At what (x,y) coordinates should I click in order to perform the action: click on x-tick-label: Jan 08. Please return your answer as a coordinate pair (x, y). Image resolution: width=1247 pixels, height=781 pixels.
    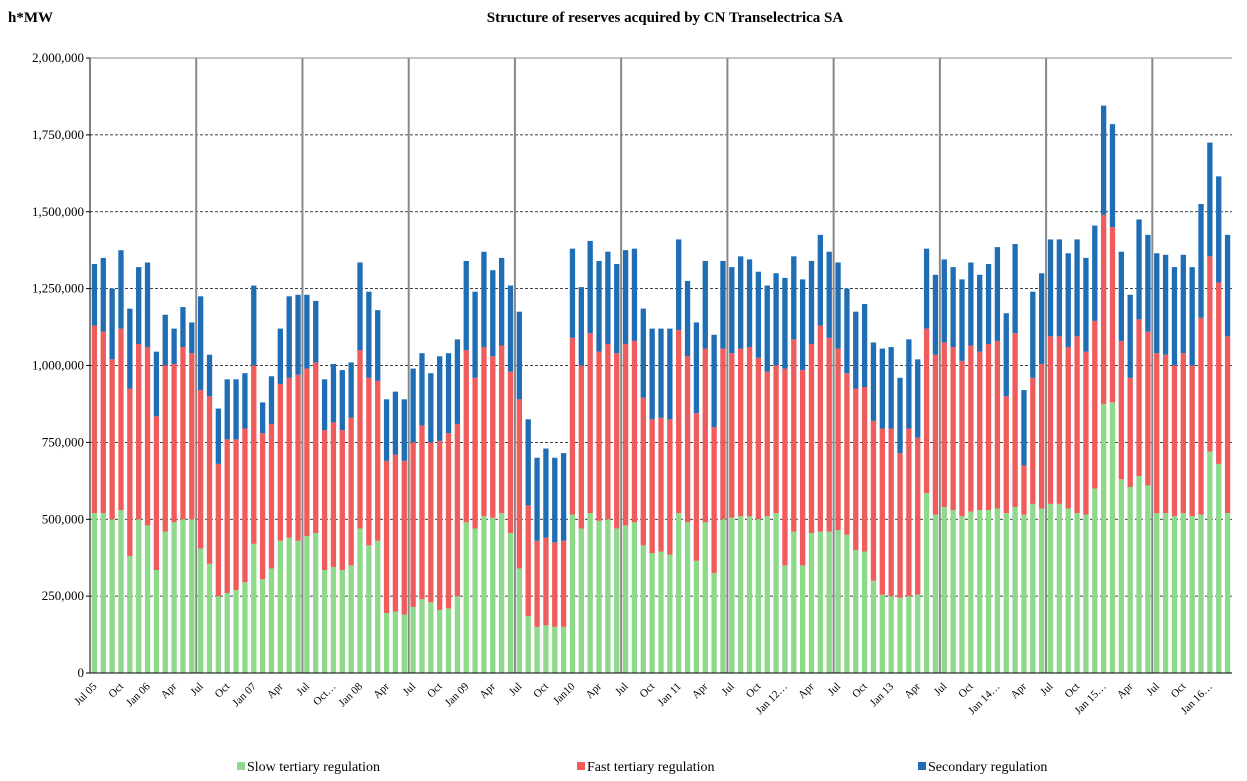
    Looking at the image, I should click on (351, 694).